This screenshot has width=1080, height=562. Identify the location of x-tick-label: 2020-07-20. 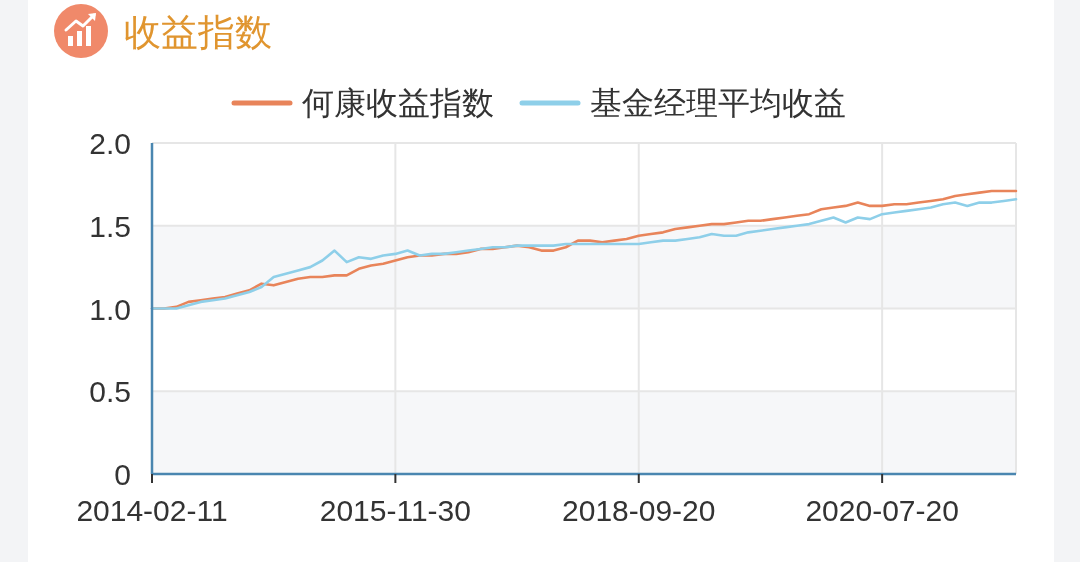
(882, 510).